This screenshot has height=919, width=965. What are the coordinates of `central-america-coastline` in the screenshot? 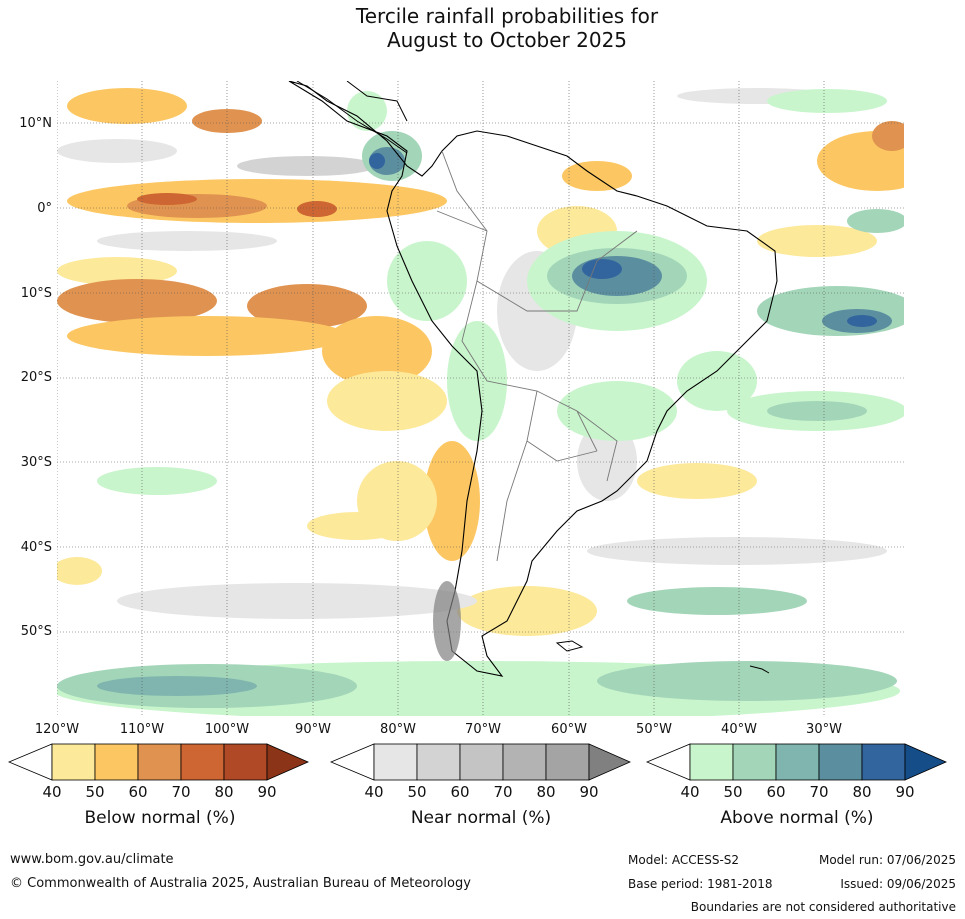 It's located at (352, 117).